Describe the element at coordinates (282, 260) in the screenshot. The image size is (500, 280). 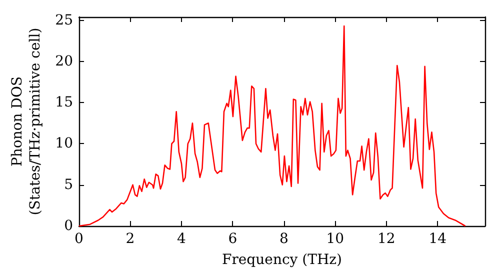
I see `x-axis-title: Frequency (THz)` at that location.